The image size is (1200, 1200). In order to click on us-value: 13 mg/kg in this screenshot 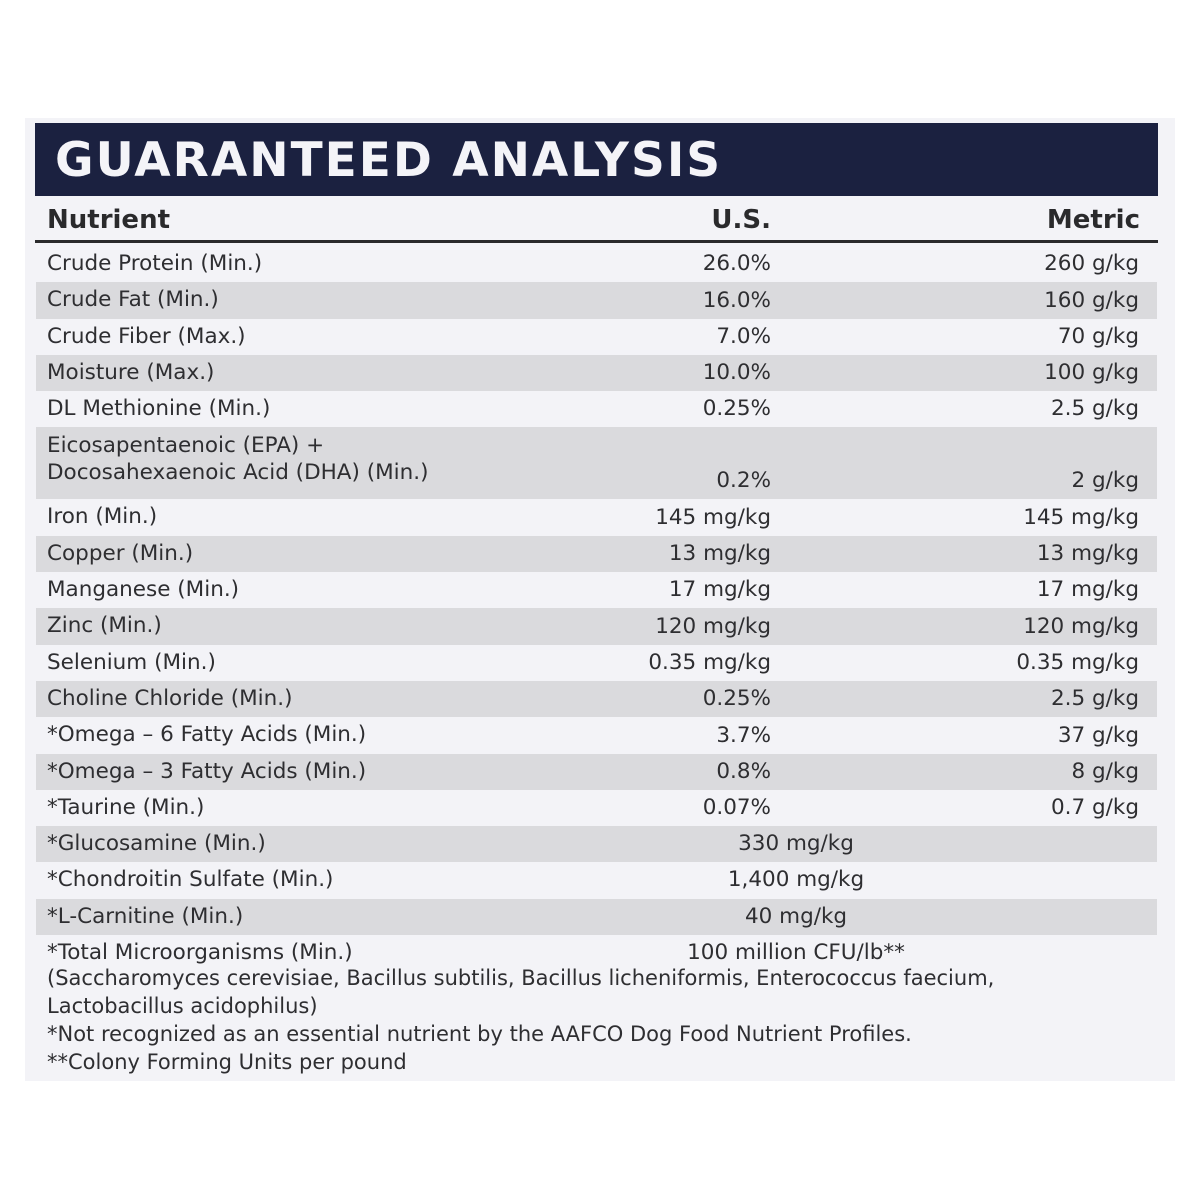, I will do `click(719, 554)`.